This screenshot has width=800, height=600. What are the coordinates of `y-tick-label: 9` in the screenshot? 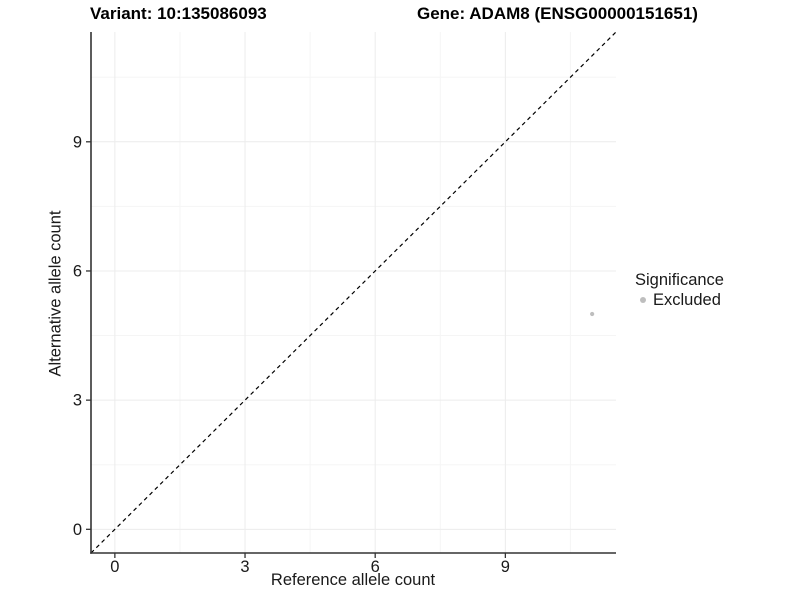 It's located at (77, 142).